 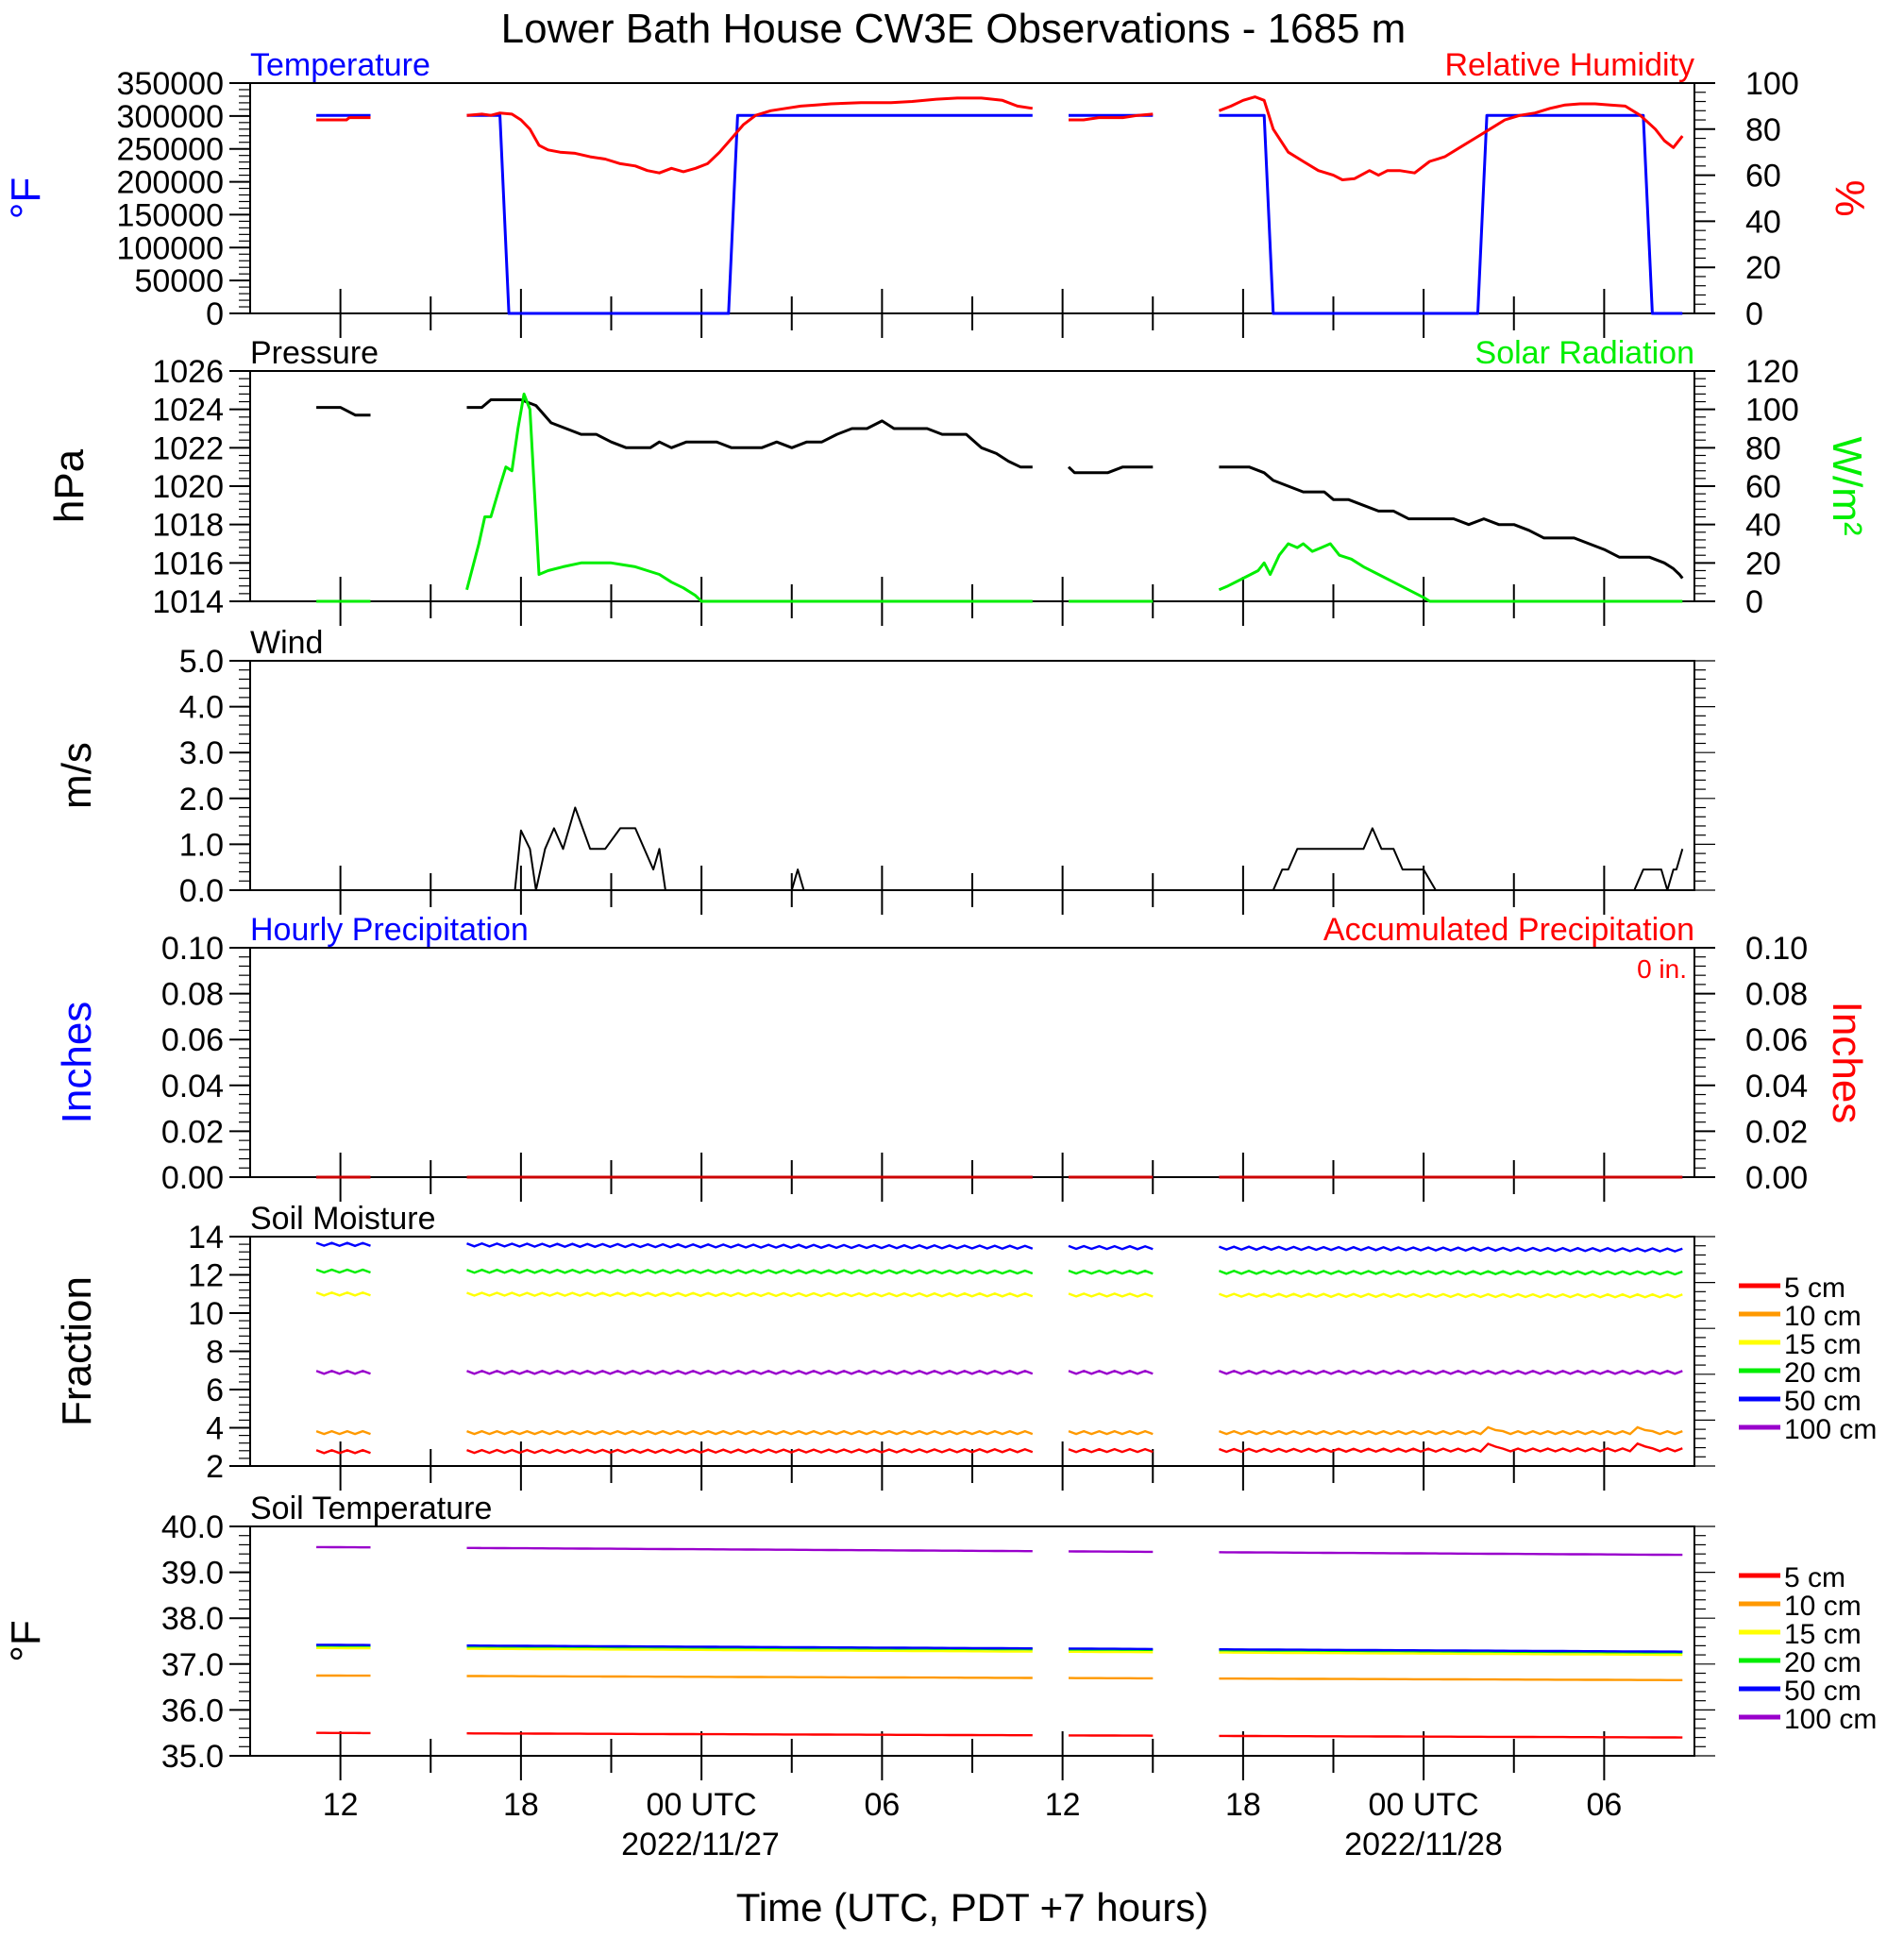 I want to click on y-tick-label: 3.0, so click(x=201, y=753).